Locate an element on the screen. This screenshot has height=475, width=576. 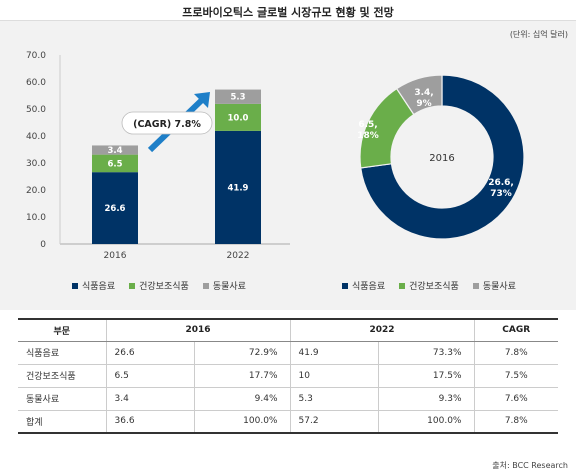
table-row-total: 합계 36.6 100.0% 57.2 100.0% 7.8% is located at coordinates (288, 422).